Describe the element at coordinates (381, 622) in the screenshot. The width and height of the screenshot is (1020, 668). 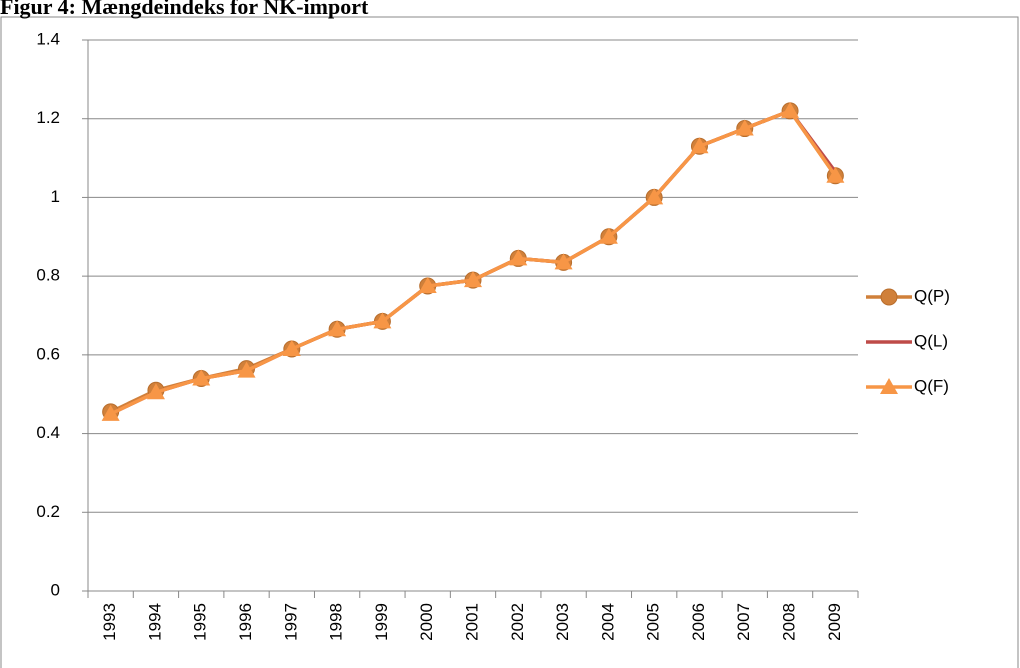
I see `x-tick-label: 1999` at that location.